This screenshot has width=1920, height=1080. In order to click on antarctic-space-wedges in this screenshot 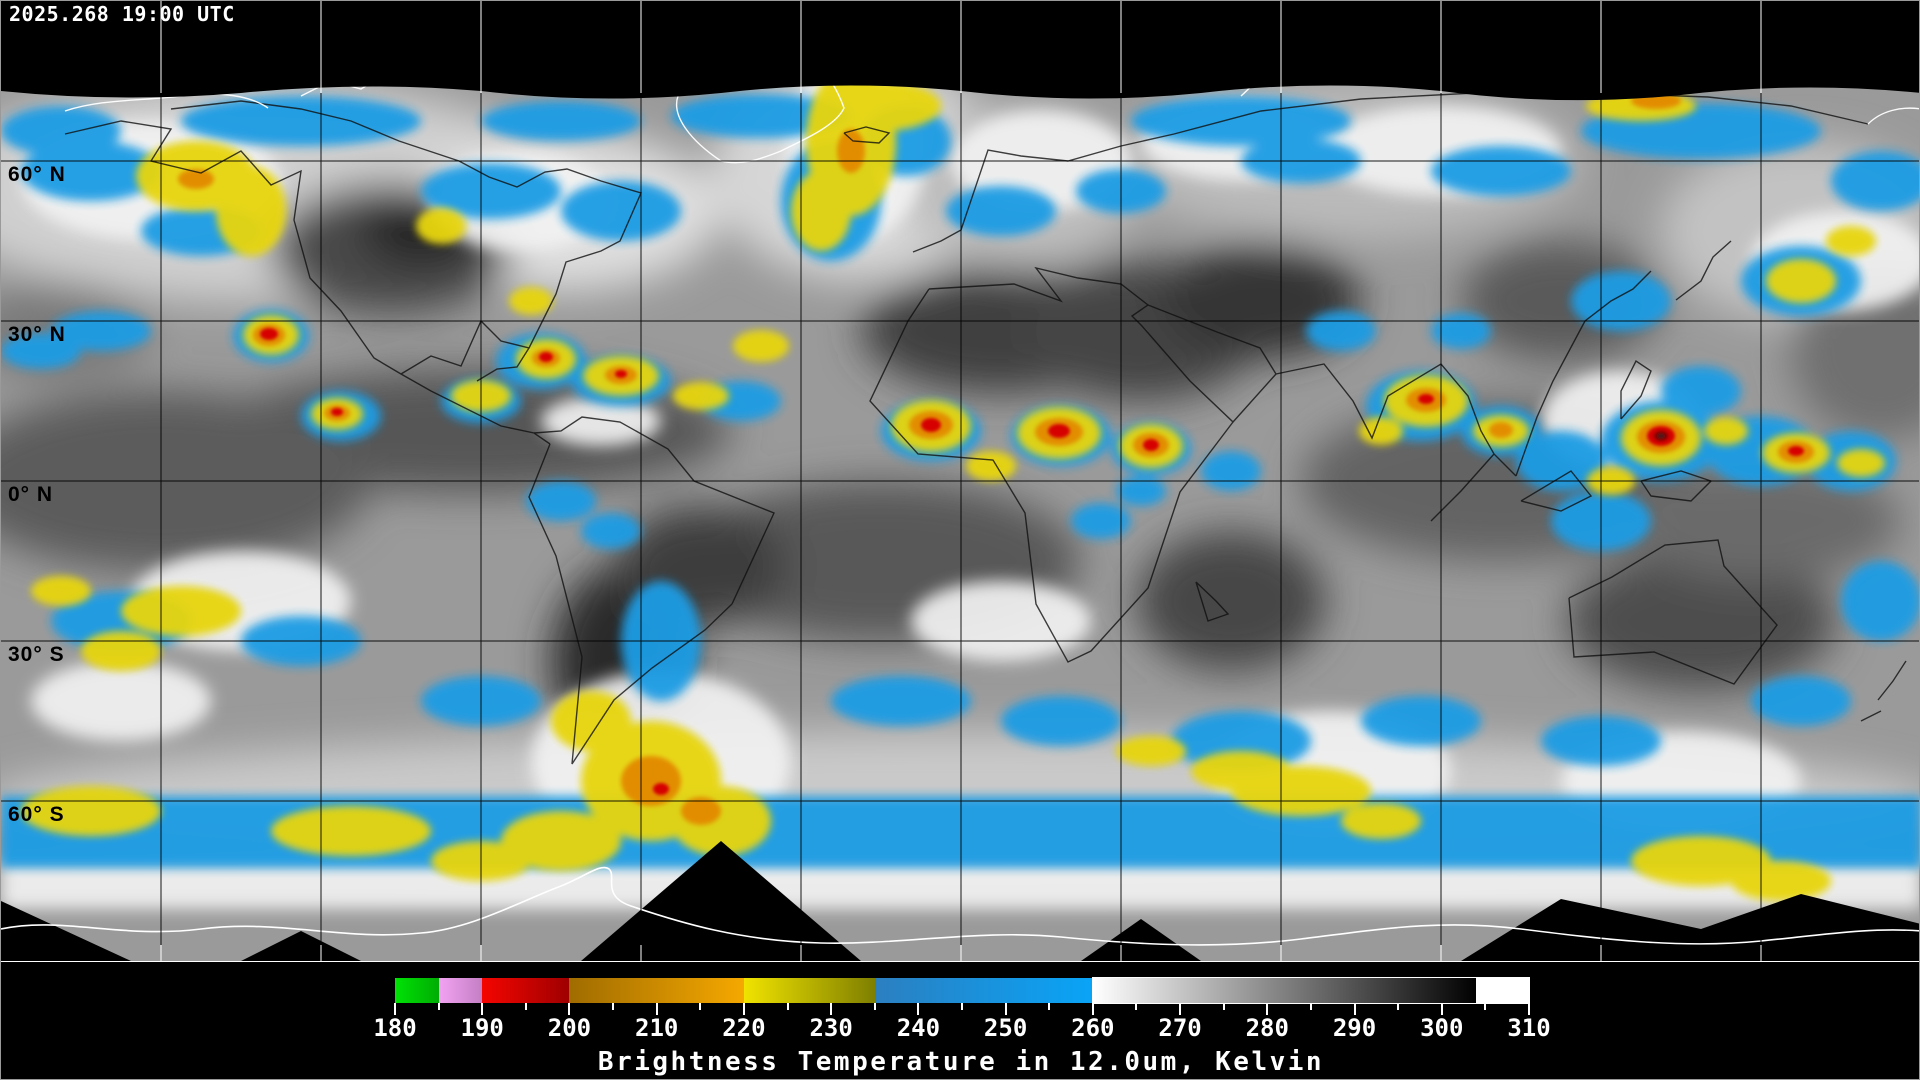, I will do `click(960, 901)`.